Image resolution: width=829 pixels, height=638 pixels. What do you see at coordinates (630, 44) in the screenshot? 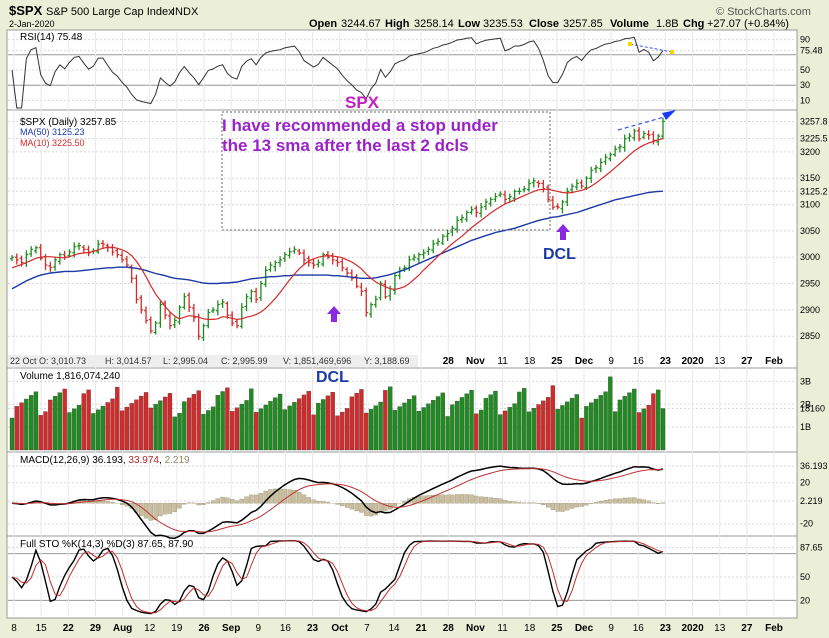
I see `rsi-trend-marker` at bounding box center [630, 44].